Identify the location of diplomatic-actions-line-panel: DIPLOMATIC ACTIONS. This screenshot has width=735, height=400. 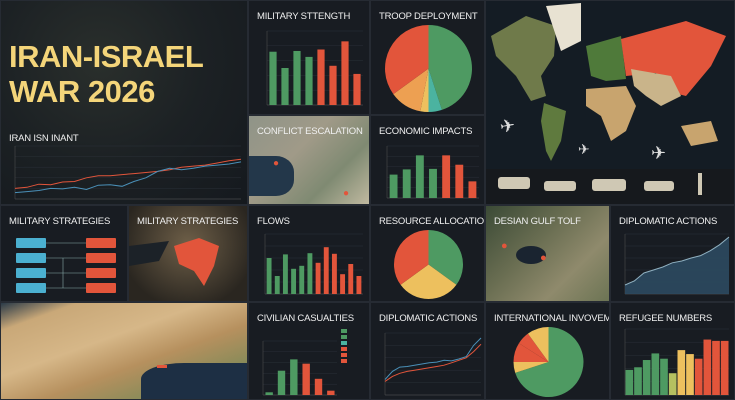
(427, 351).